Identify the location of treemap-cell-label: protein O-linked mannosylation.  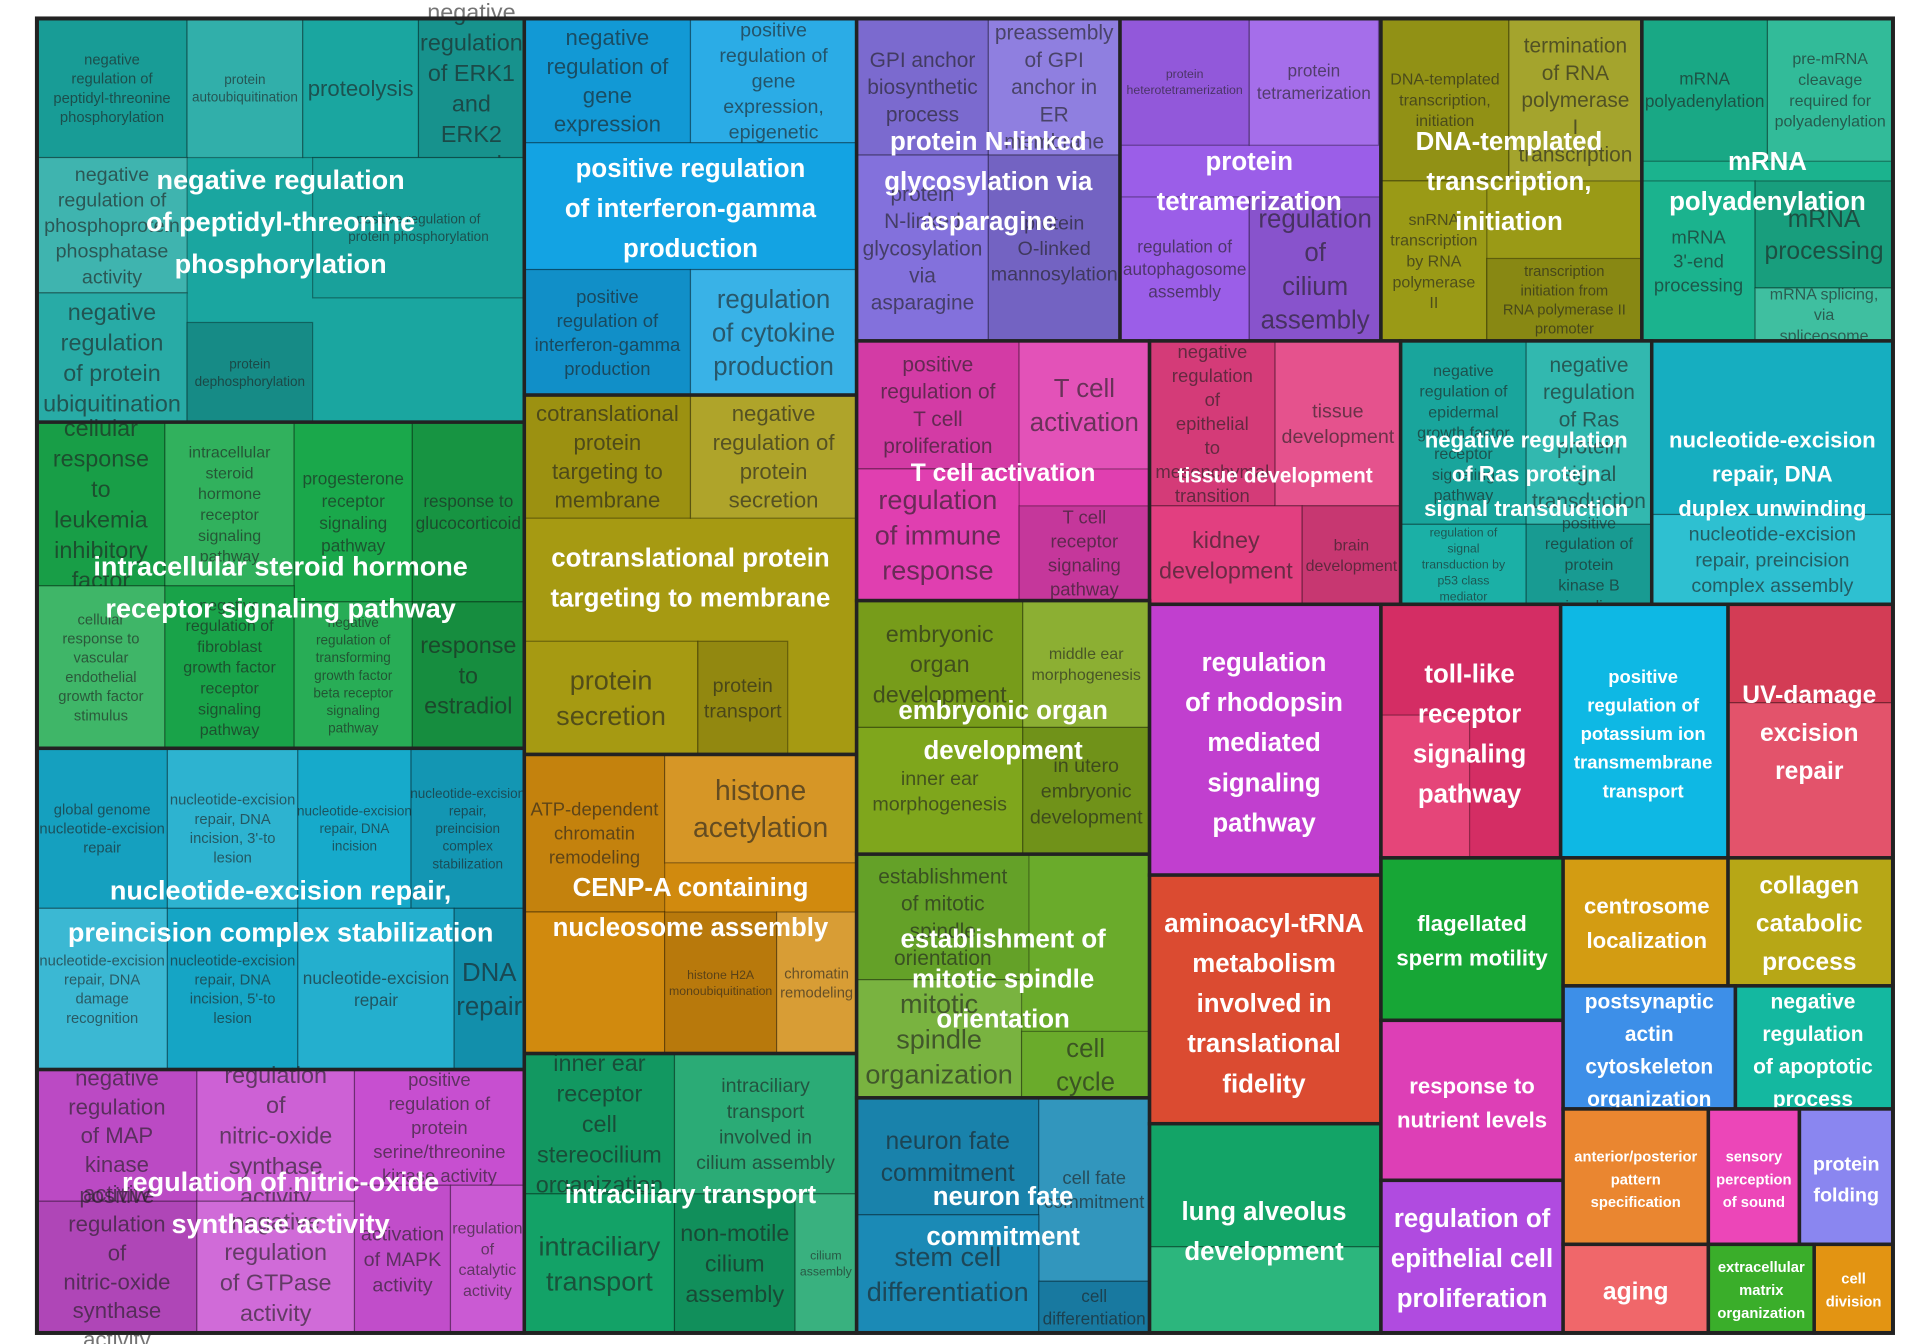
(1054, 248).